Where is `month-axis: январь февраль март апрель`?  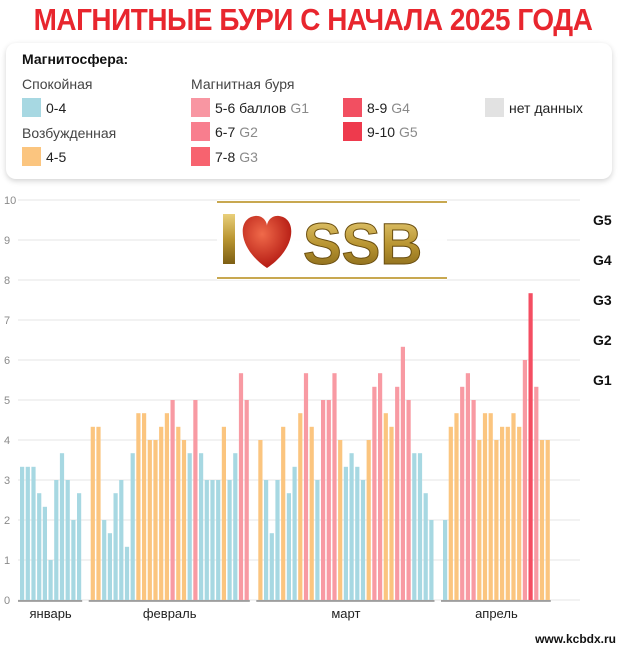 month-axis: январь февраль март апрель is located at coordinates (284, 610).